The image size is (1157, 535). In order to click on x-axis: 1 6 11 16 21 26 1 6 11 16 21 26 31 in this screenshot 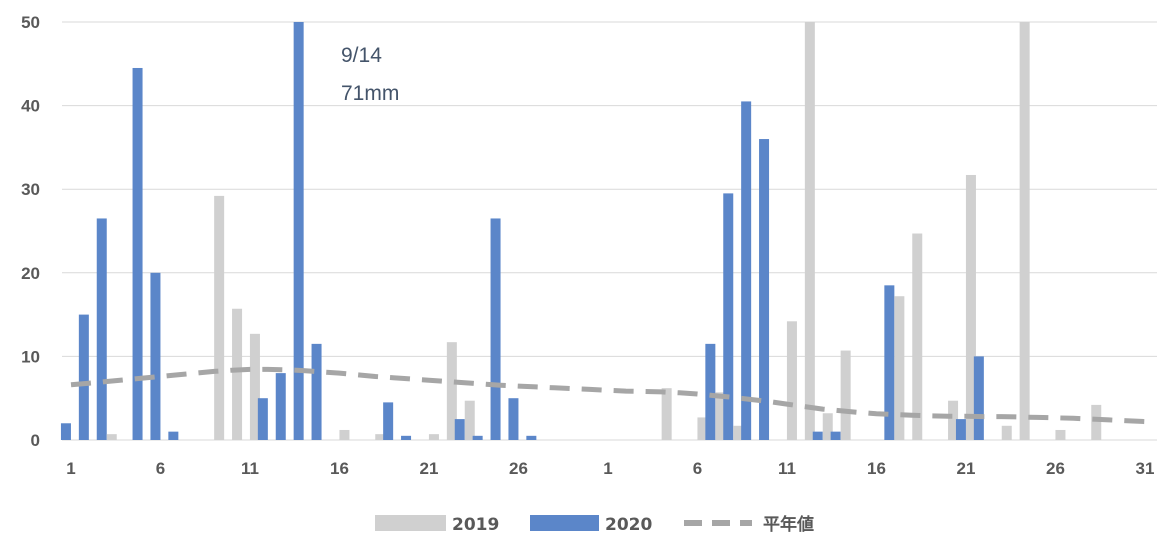, I will do `click(610, 468)`.